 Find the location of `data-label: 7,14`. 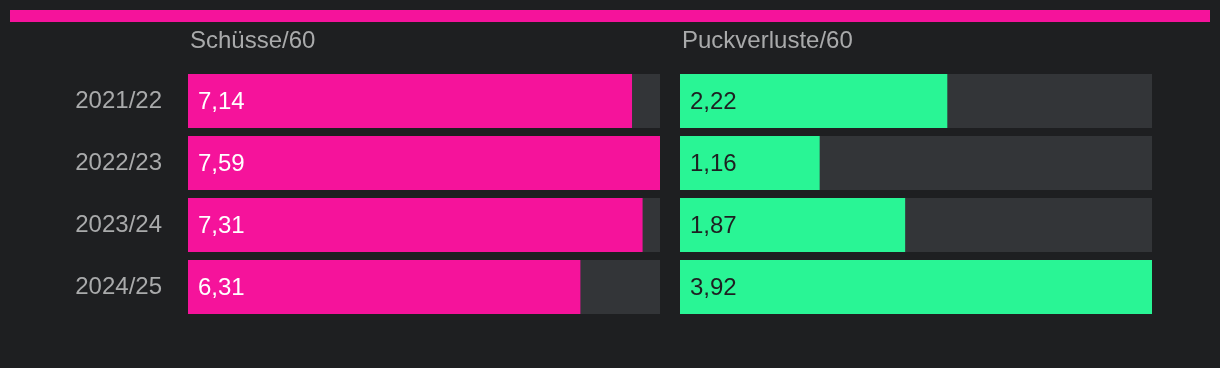

data-label: 7,14 is located at coordinates (221, 100).